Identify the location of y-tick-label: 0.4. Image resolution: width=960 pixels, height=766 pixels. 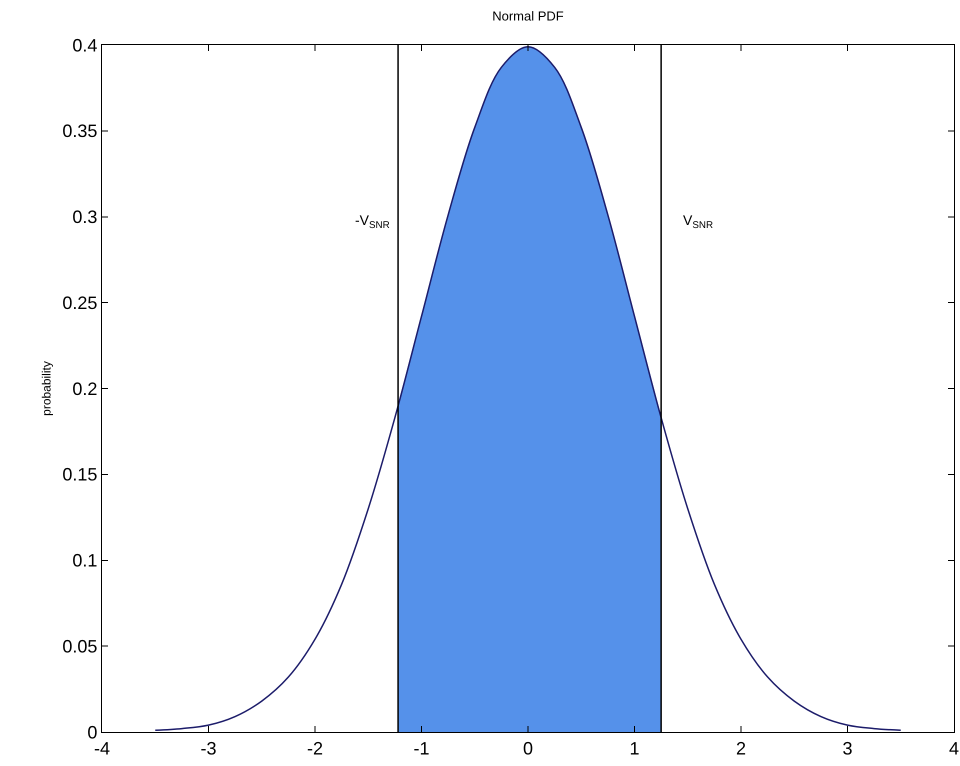
(85, 45).